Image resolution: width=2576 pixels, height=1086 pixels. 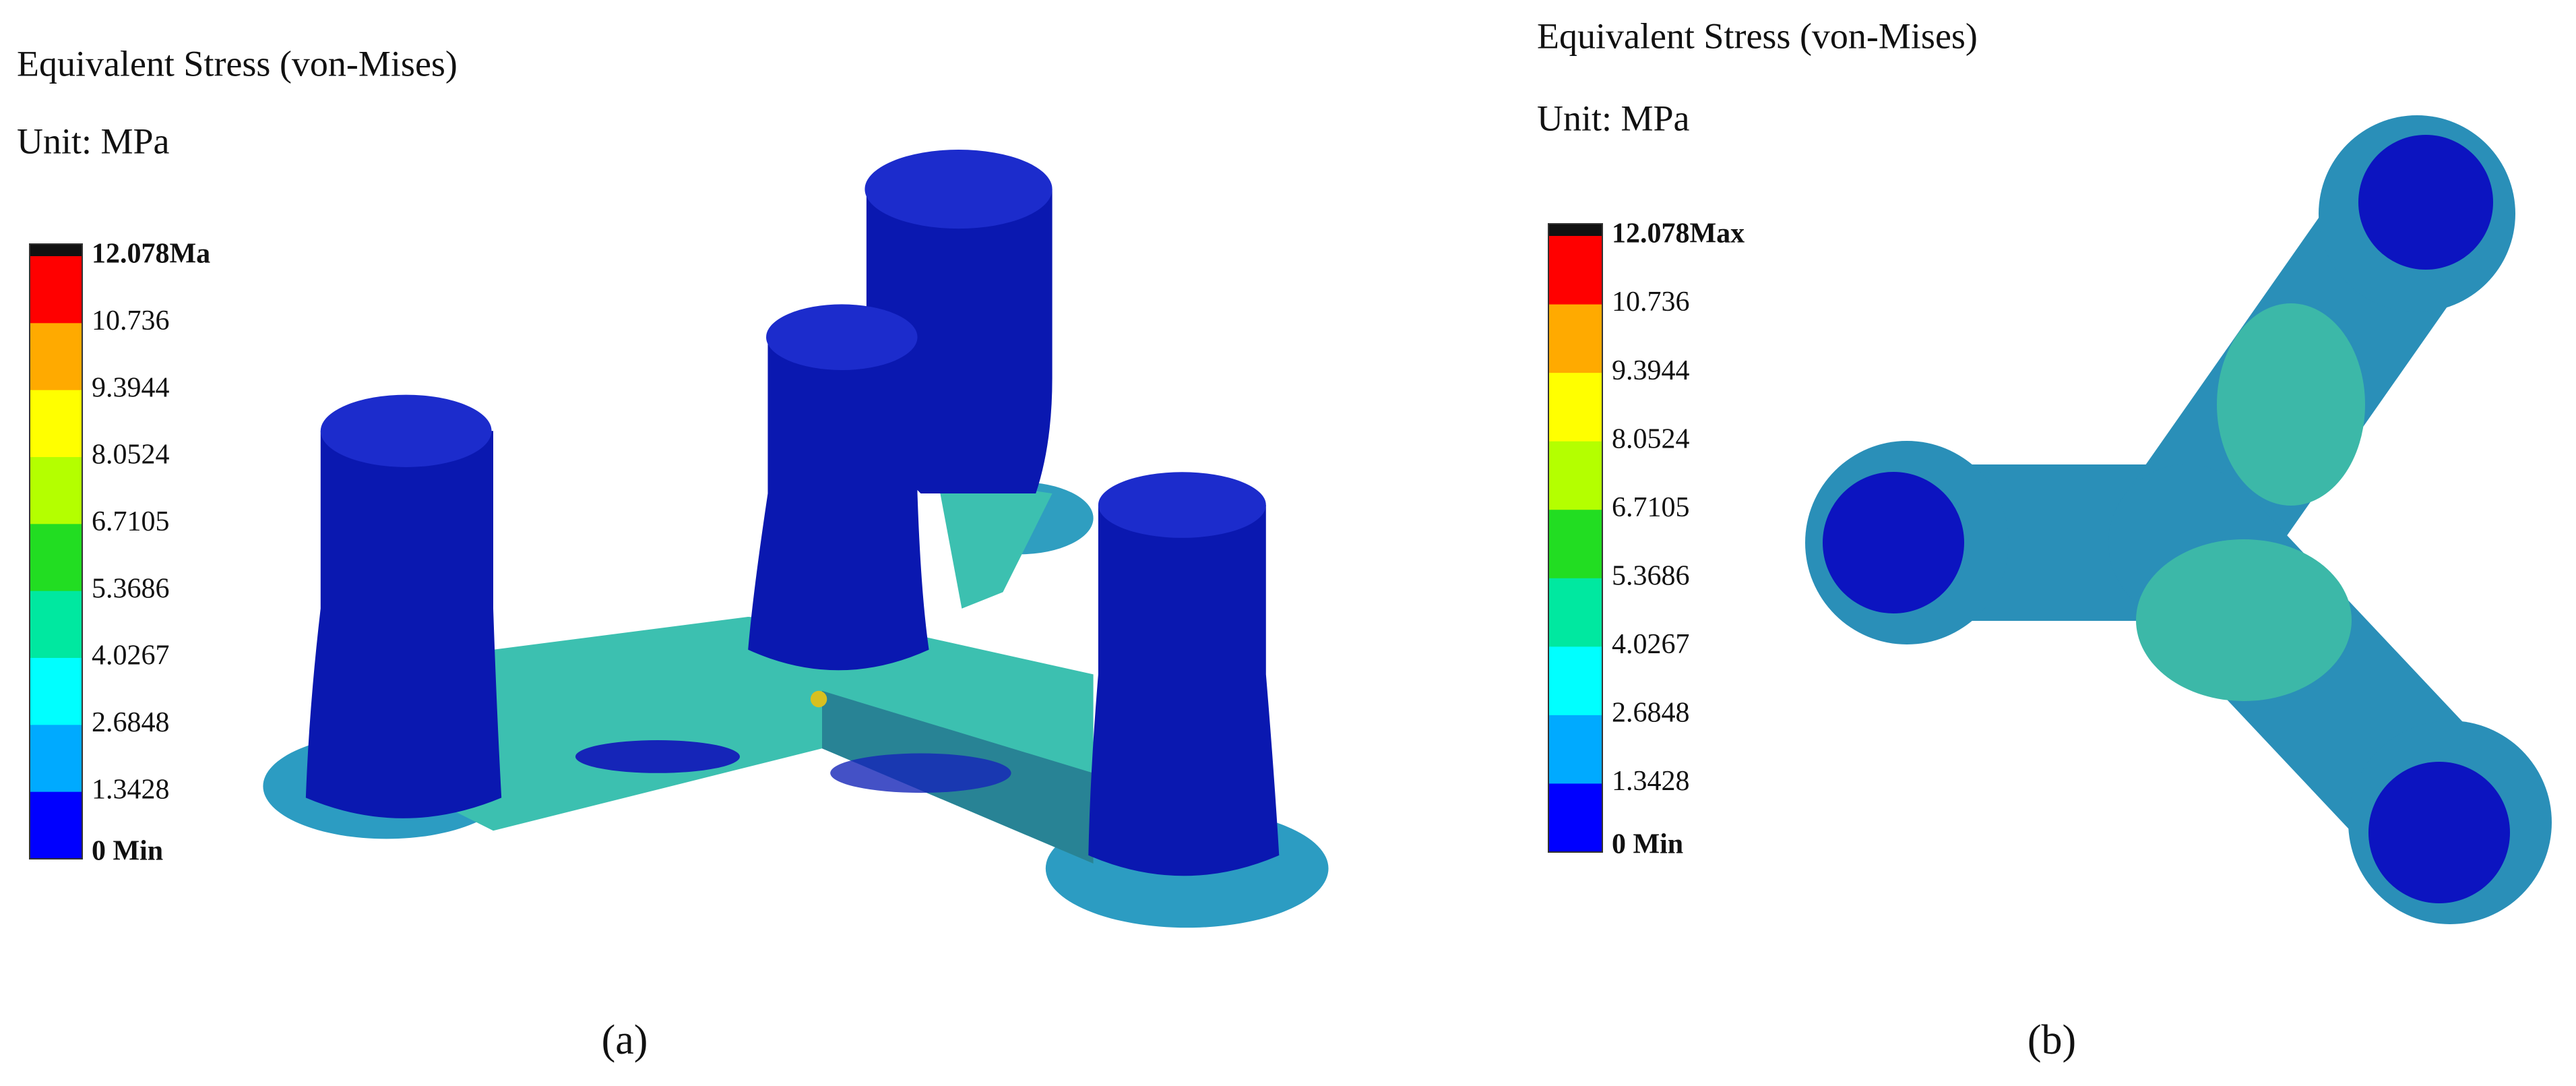 I want to click on legend-label: 12.078Max, so click(x=1678, y=233).